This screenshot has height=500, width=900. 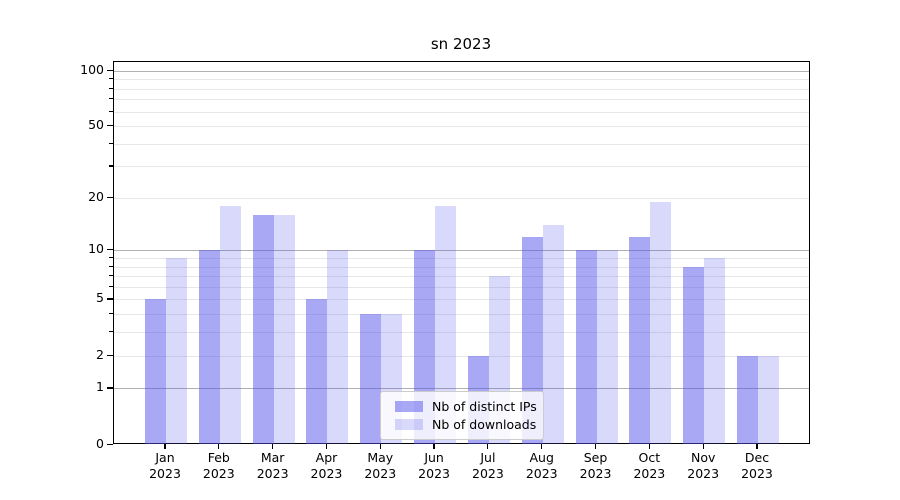 I want to click on bar-downloads-jun, so click(x=446, y=325).